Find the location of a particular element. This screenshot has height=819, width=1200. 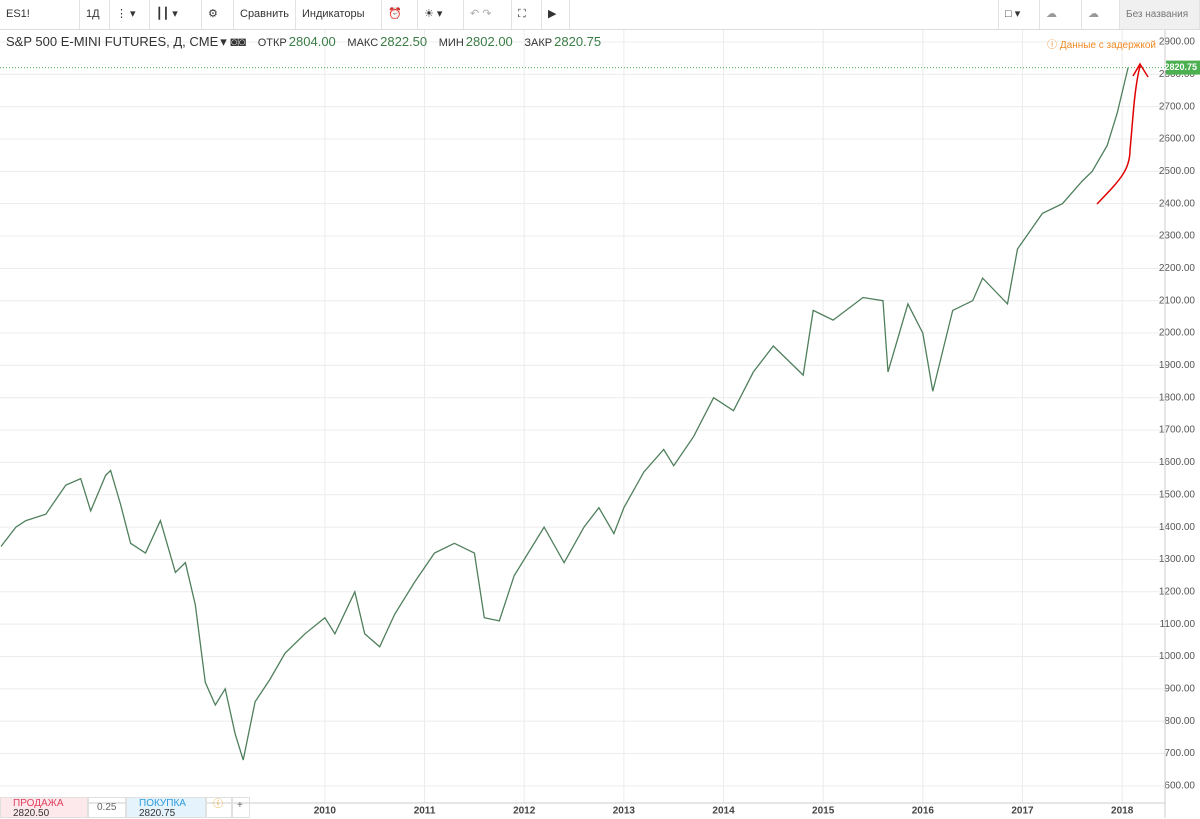

fullscreen-button: ⛶ is located at coordinates (527, 14).